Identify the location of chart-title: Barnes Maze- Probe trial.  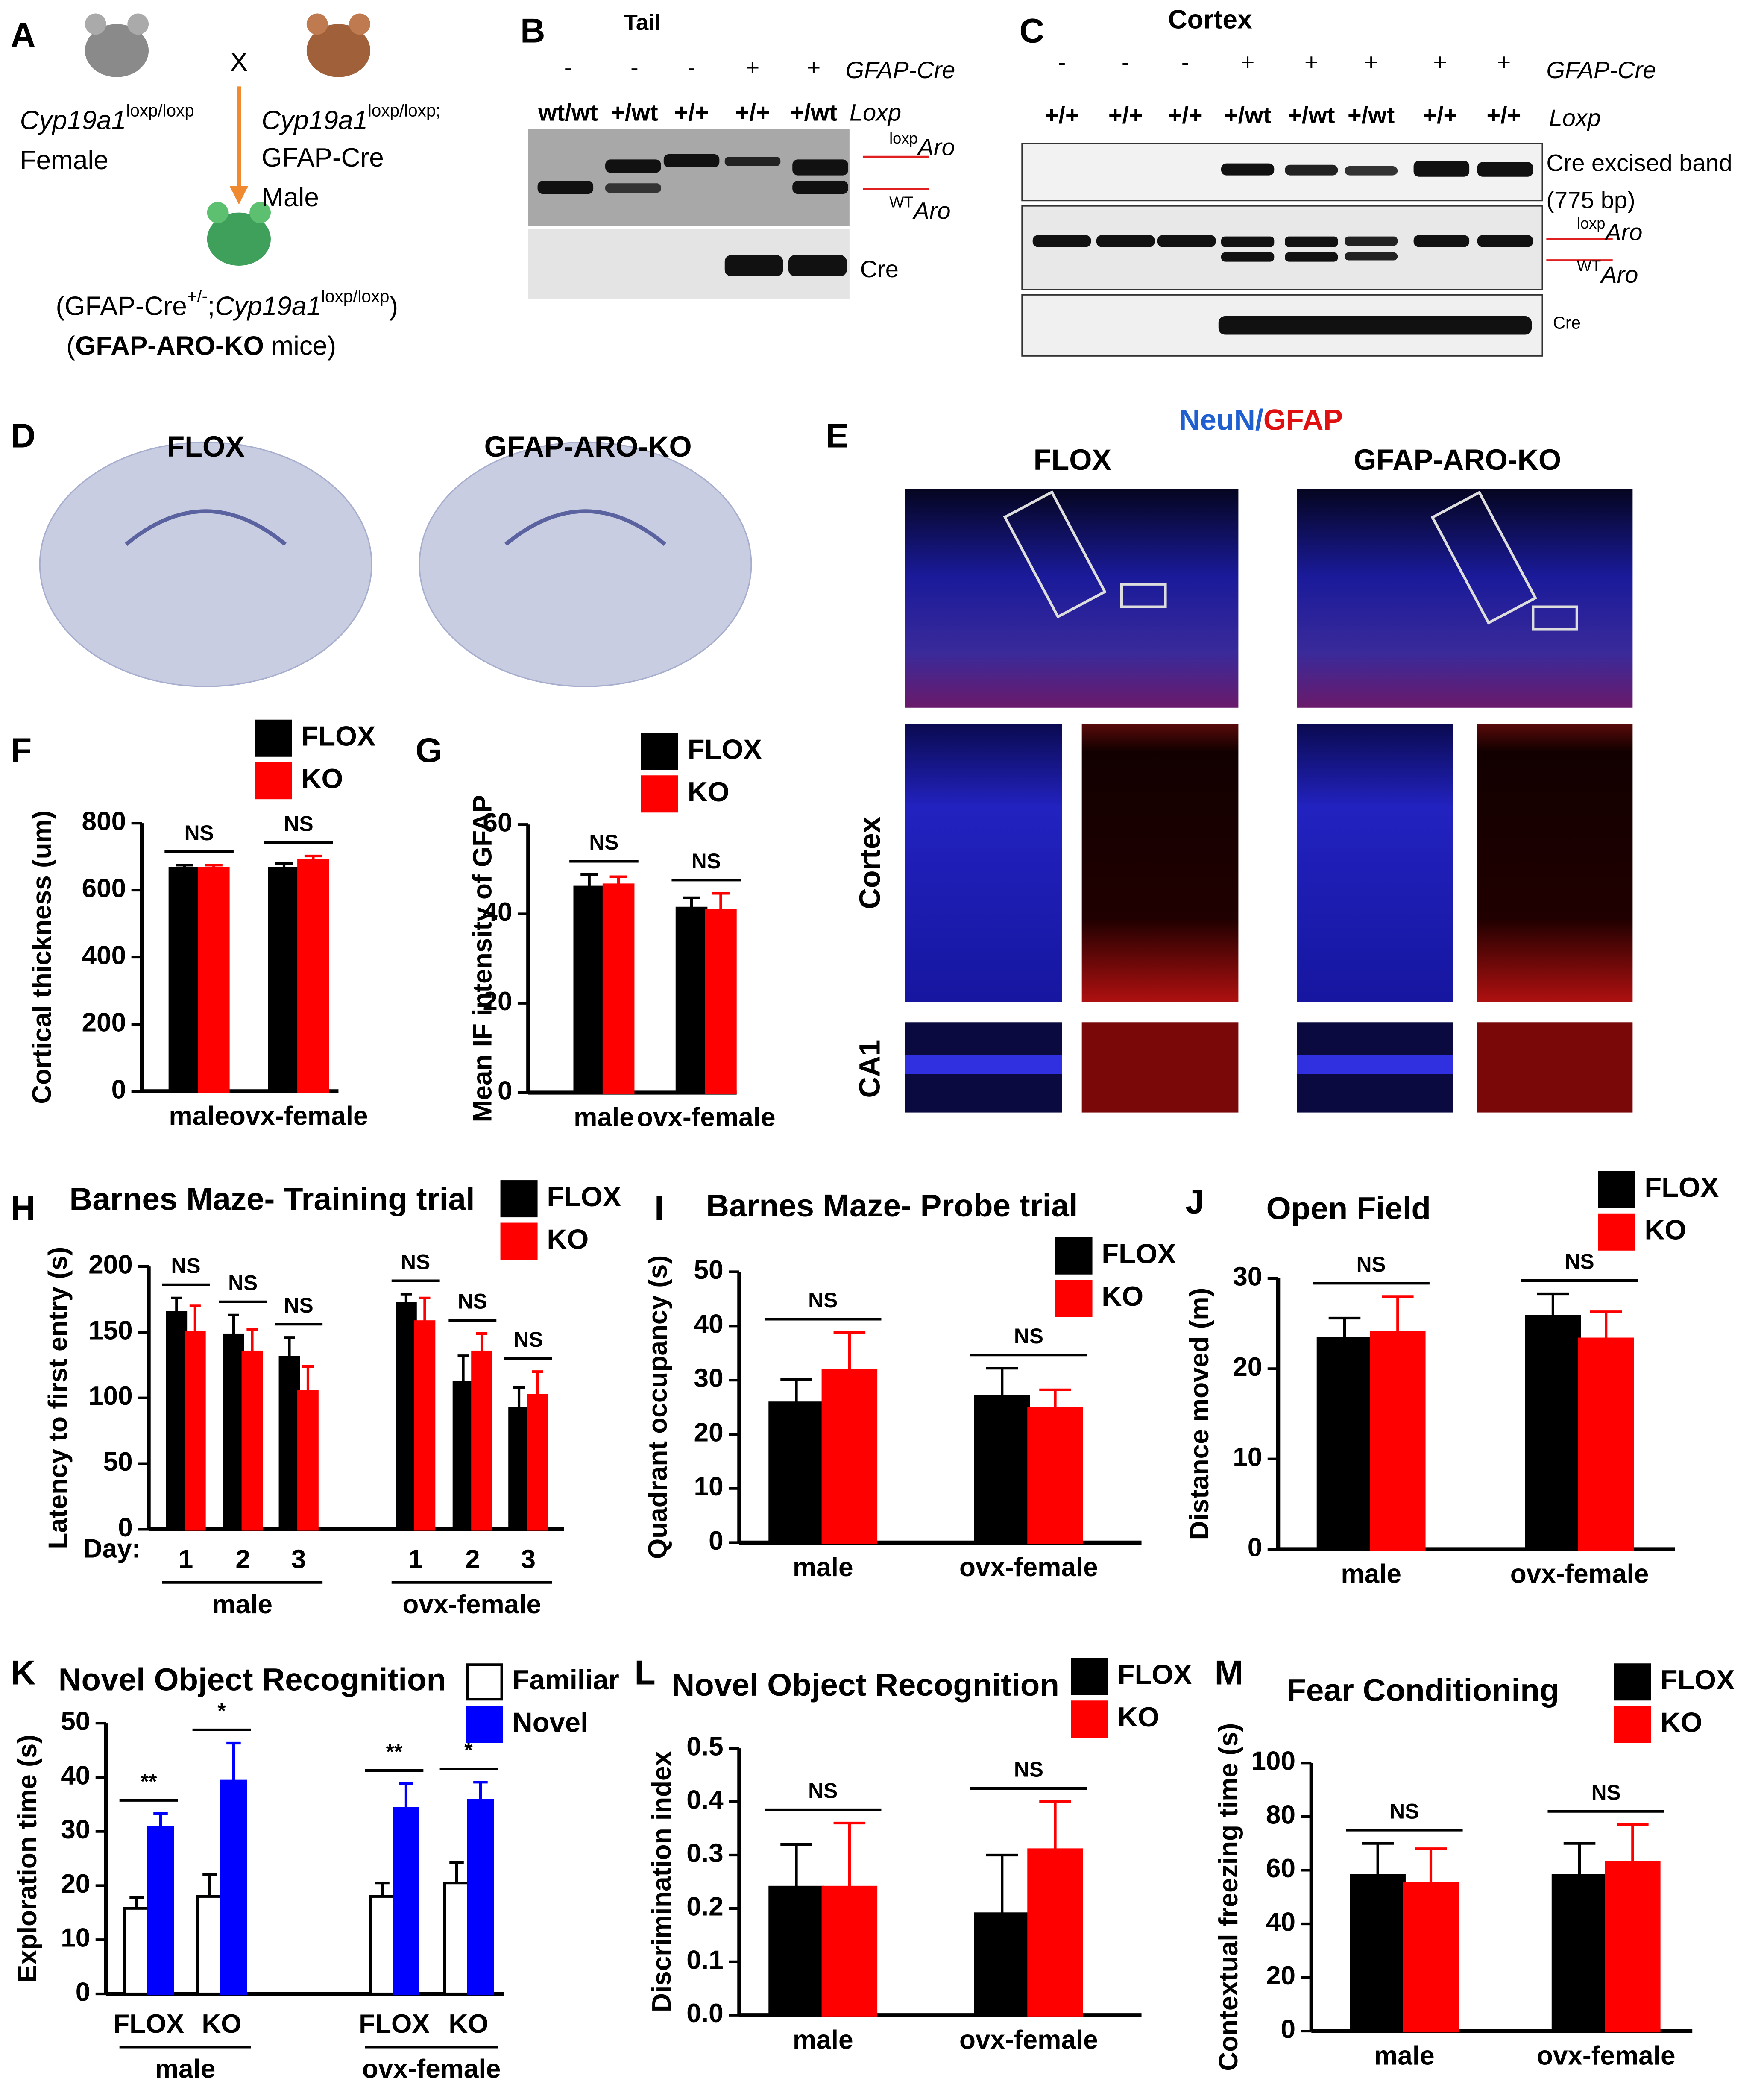
(892, 1205).